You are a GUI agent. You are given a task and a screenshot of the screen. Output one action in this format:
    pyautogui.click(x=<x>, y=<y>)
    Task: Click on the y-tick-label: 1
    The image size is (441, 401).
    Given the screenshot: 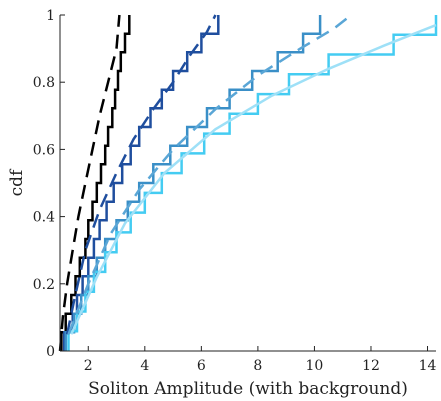 What is the action you would take?
    pyautogui.click(x=50, y=16)
    